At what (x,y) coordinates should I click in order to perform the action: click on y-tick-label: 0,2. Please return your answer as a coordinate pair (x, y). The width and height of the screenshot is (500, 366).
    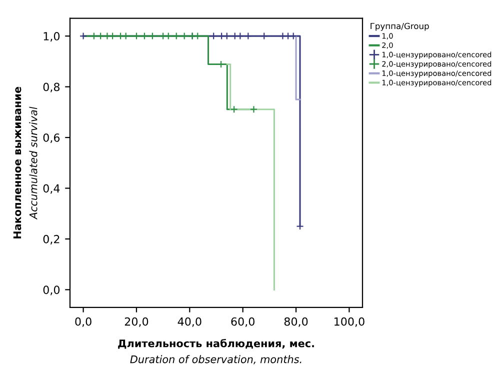
    Looking at the image, I should click on (51, 239).